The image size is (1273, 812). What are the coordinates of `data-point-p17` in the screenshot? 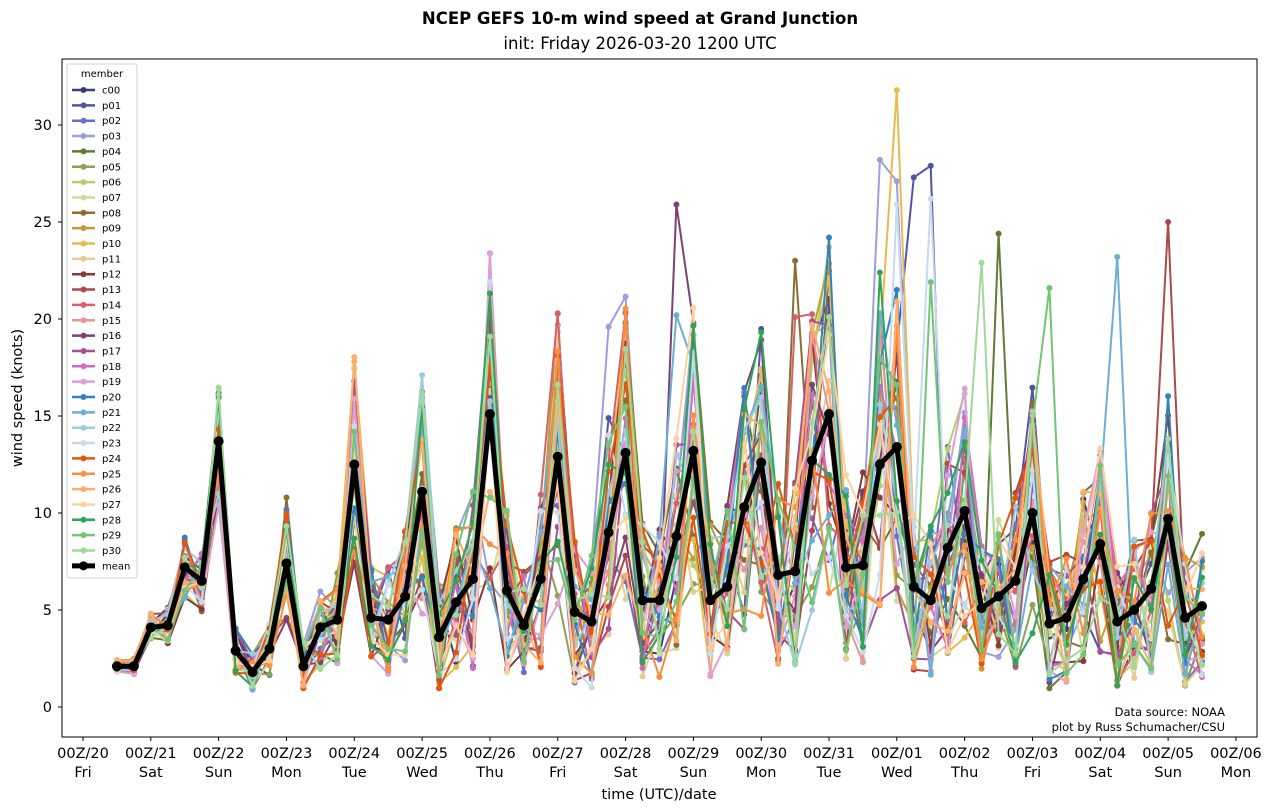 It's located at (896, 587).